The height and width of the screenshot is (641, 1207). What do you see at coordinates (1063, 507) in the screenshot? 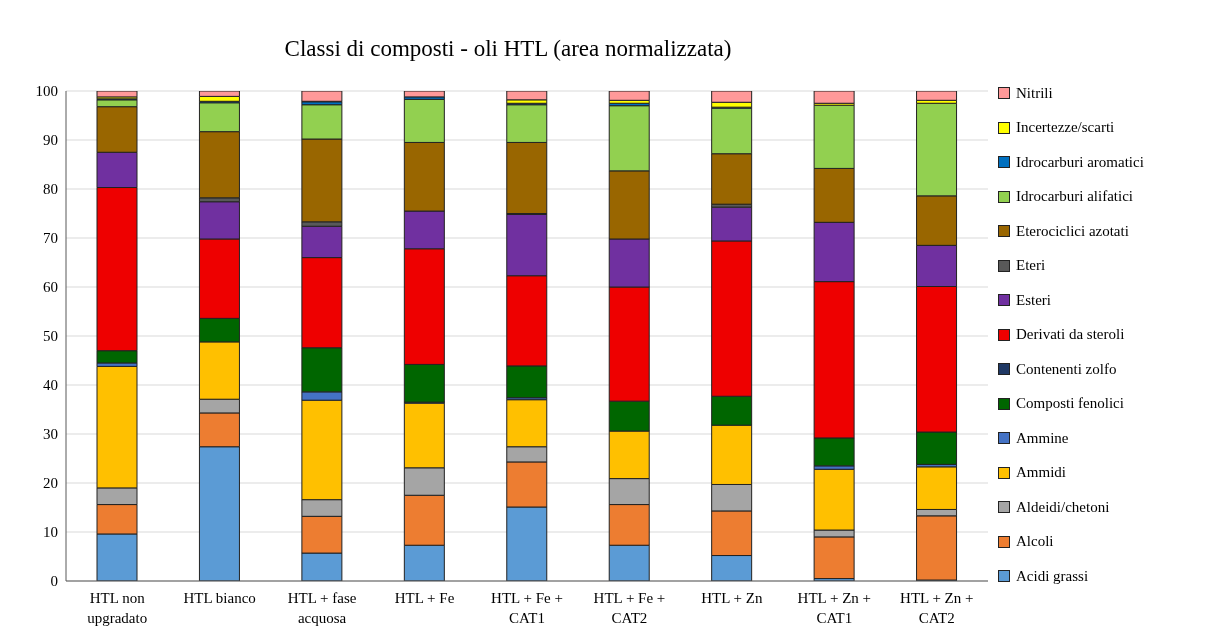
I see `legend-label: Aldeidi/chetoni` at bounding box center [1063, 507].